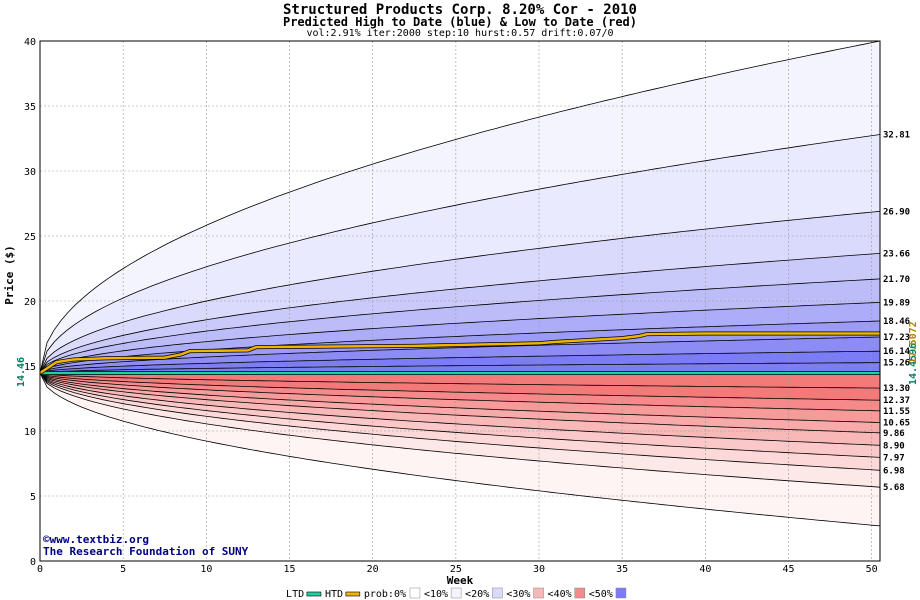  I want to click on x-tick-label: 40, so click(705, 569).